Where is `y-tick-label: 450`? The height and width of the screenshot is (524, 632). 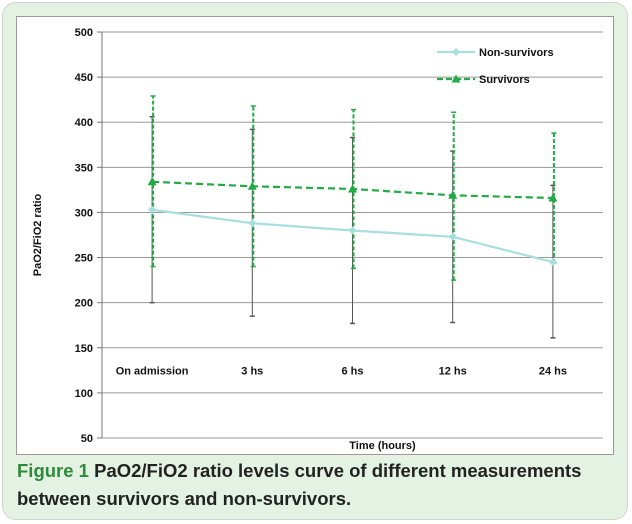 y-tick-label: 450 is located at coordinates (84, 78).